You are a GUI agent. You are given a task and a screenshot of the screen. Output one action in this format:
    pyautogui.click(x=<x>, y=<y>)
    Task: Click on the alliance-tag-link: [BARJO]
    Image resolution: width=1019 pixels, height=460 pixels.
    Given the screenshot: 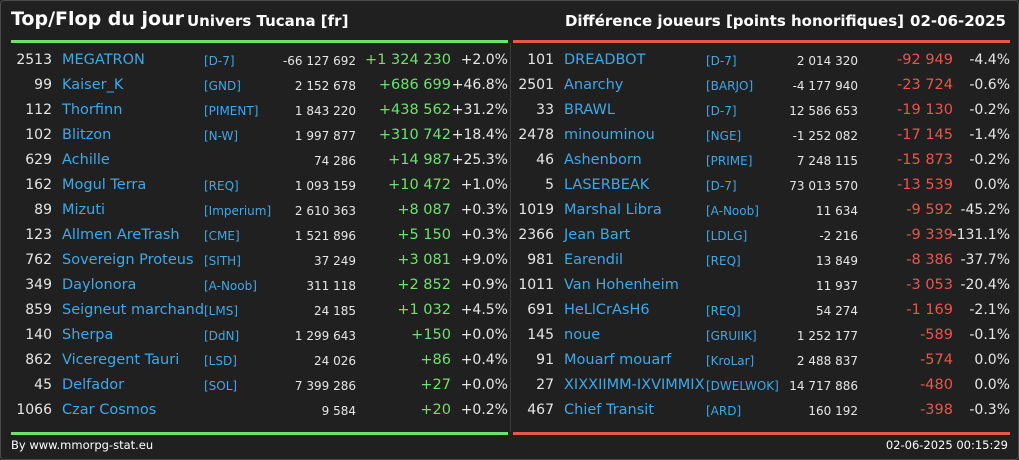 What is the action you would take?
    pyautogui.click(x=730, y=86)
    